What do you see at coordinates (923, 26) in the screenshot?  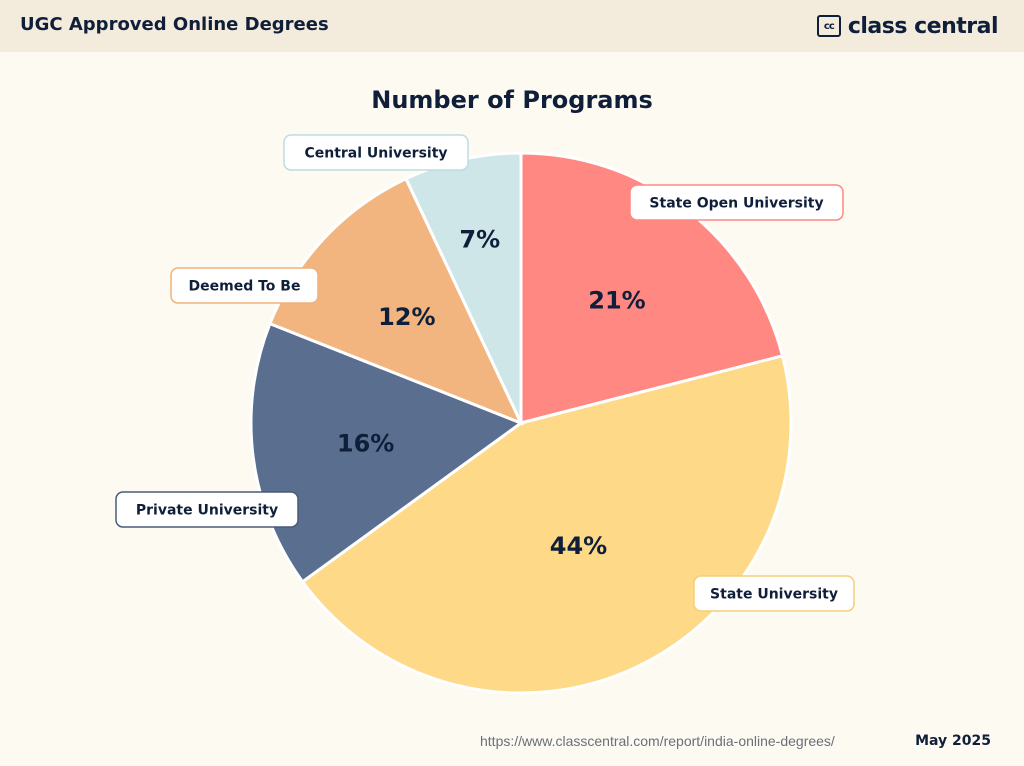 I see `logo-text: class central` at bounding box center [923, 26].